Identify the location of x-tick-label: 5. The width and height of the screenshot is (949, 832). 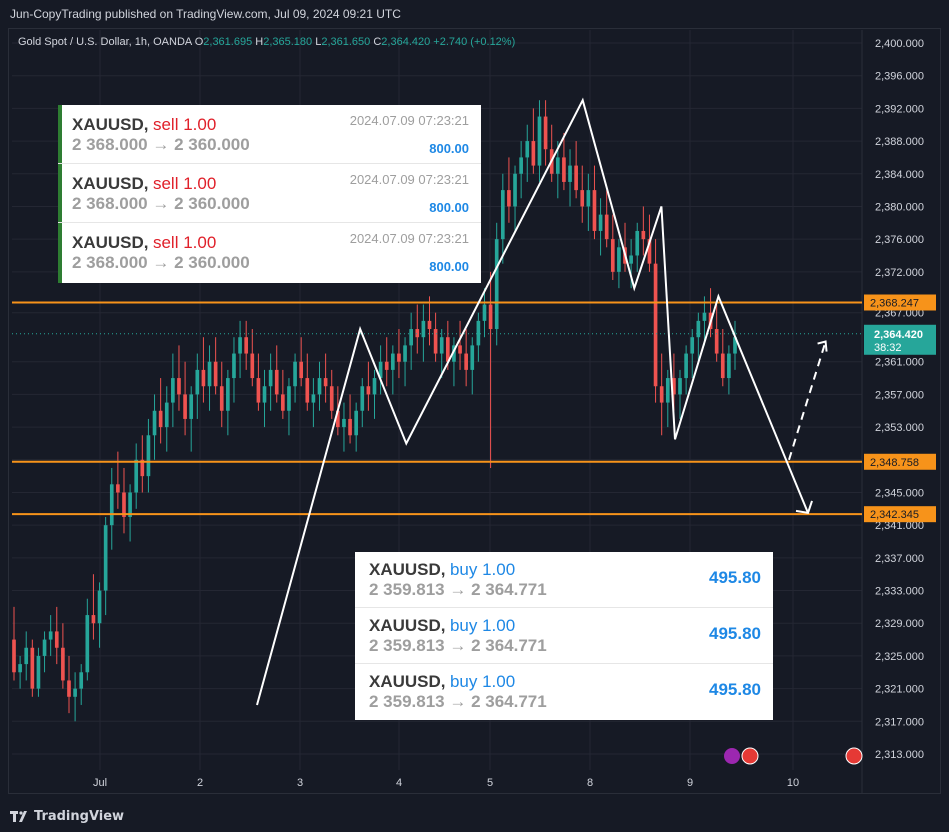
(490, 783).